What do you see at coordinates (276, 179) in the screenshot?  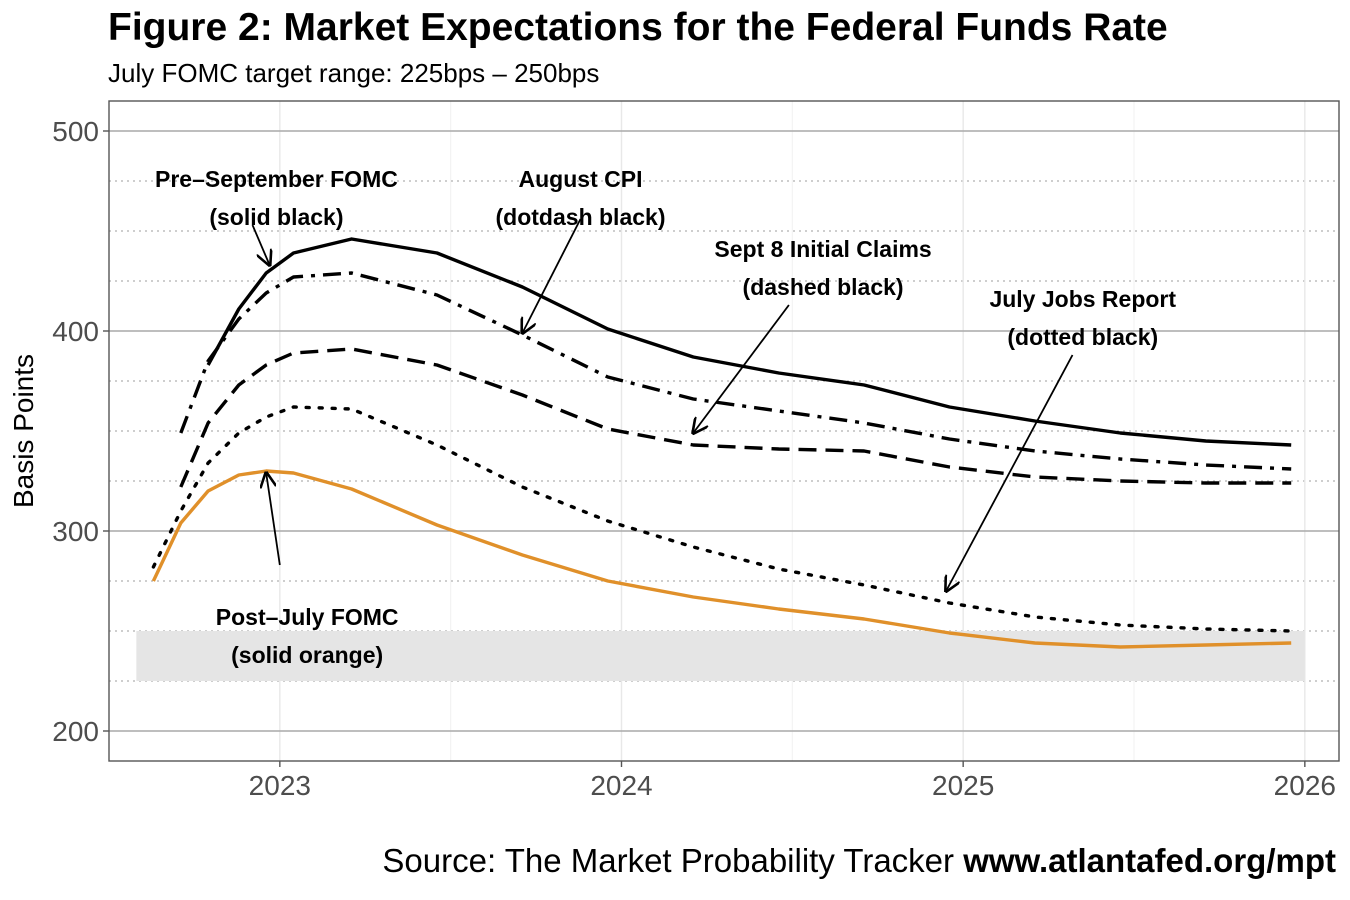 I see `annotation-label-0-line1: Pre–September FOMC` at bounding box center [276, 179].